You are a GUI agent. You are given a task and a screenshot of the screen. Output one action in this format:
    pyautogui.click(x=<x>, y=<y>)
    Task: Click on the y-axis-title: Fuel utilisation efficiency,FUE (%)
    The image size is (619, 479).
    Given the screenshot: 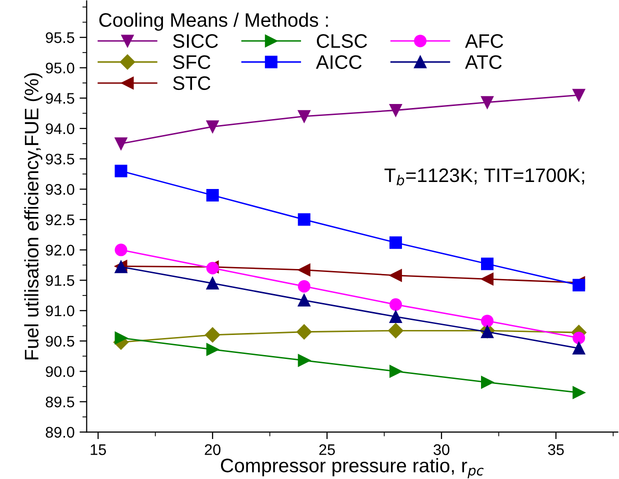 What is the action you would take?
    pyautogui.click(x=33, y=216)
    